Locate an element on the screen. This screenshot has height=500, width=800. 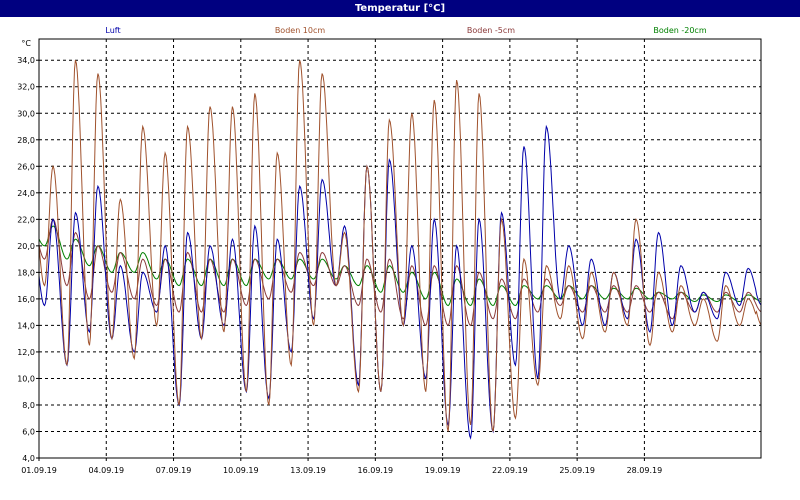
y-tick-label: 34,0 is located at coordinates (26, 60).